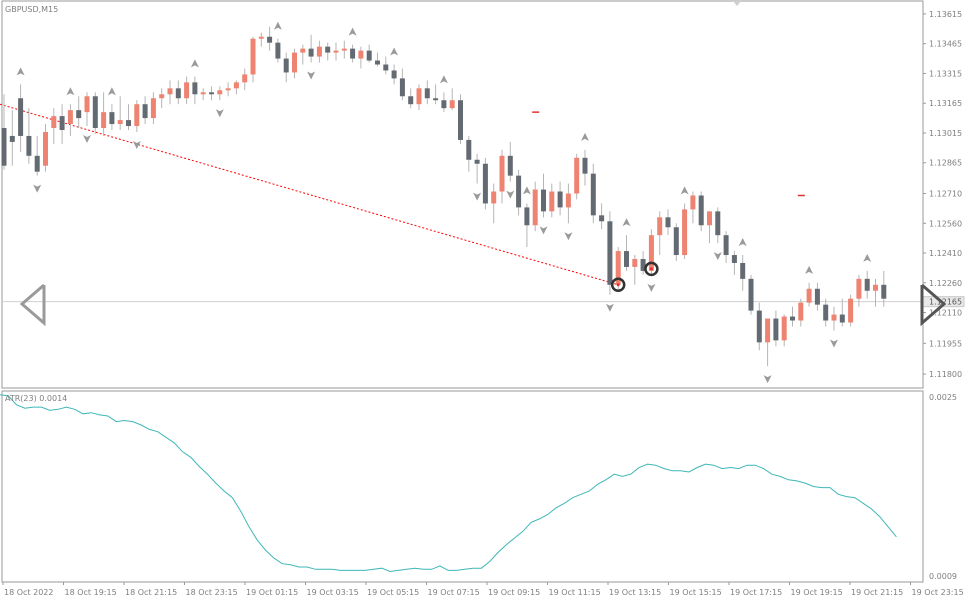  What do you see at coordinates (514, 592) in the screenshot?
I see `x-tick-label: 19 Oct 09:15` at bounding box center [514, 592].